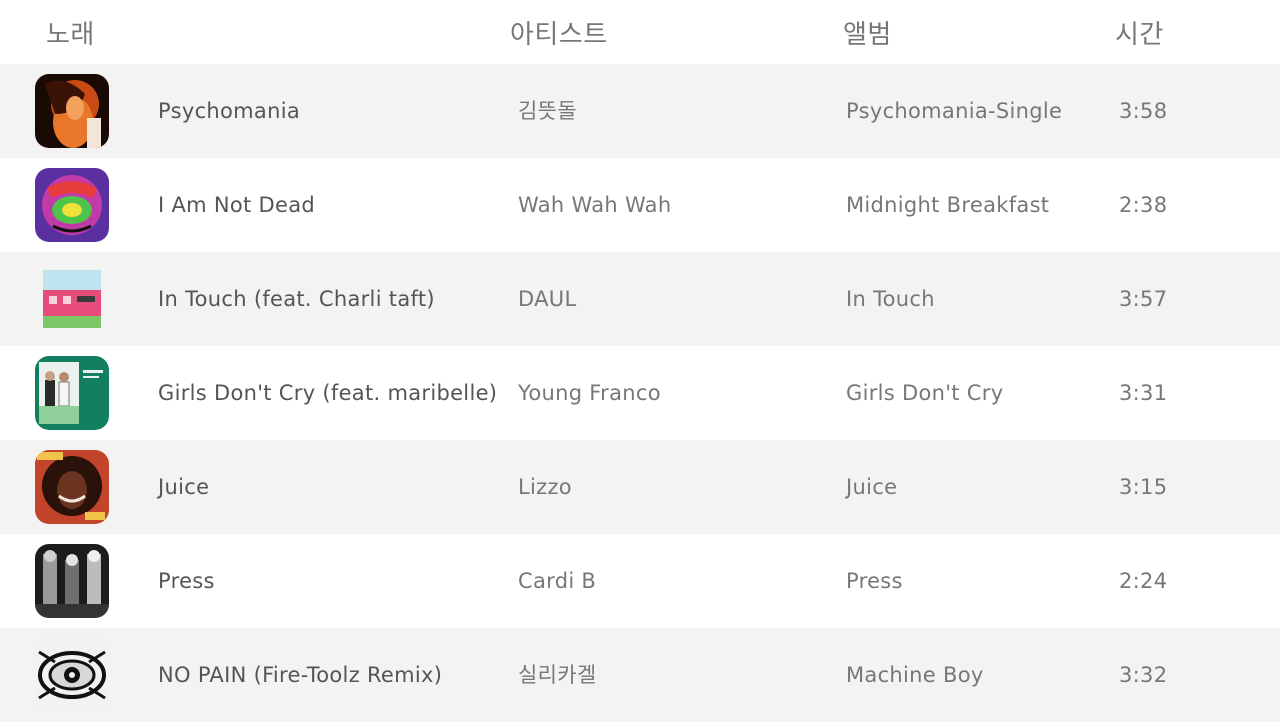 The image size is (1280, 722). What do you see at coordinates (237, 205) in the screenshot?
I see `track-title: I Am Not Dead` at bounding box center [237, 205].